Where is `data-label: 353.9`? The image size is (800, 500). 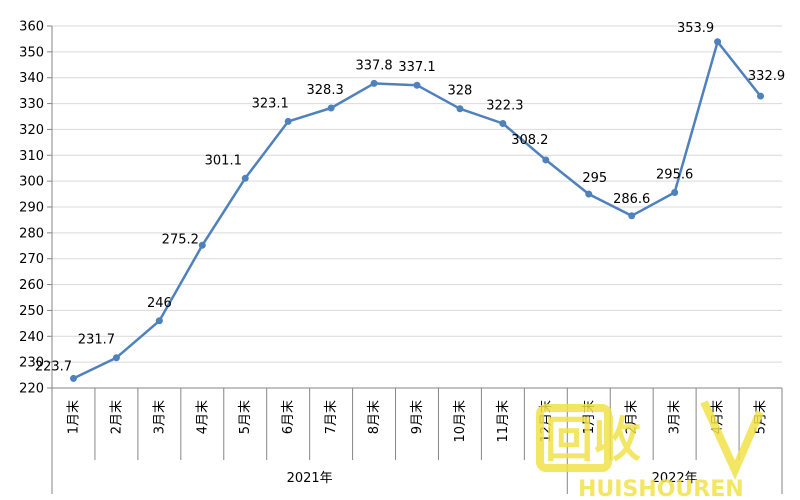 data-label: 353.9 is located at coordinates (695, 28).